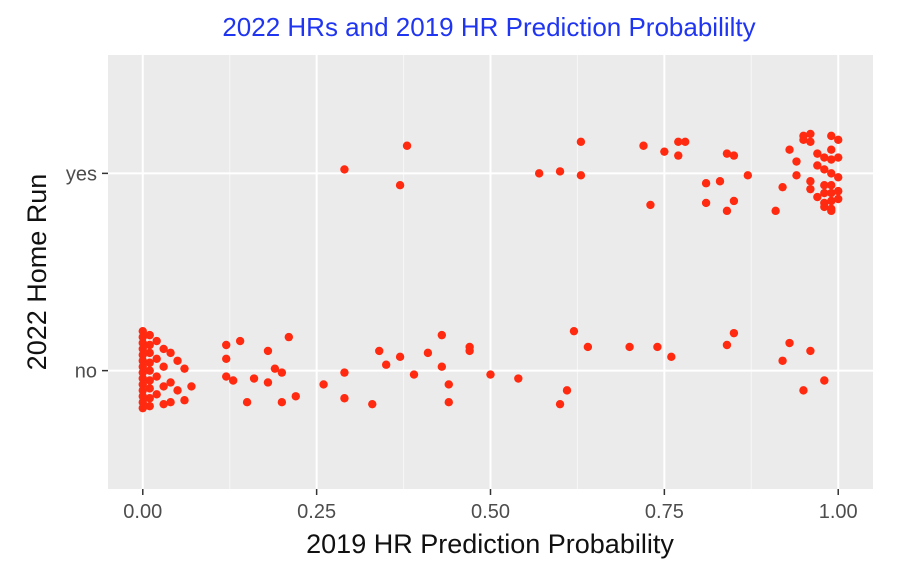  I want to click on y-tick-label: no, so click(86, 372).